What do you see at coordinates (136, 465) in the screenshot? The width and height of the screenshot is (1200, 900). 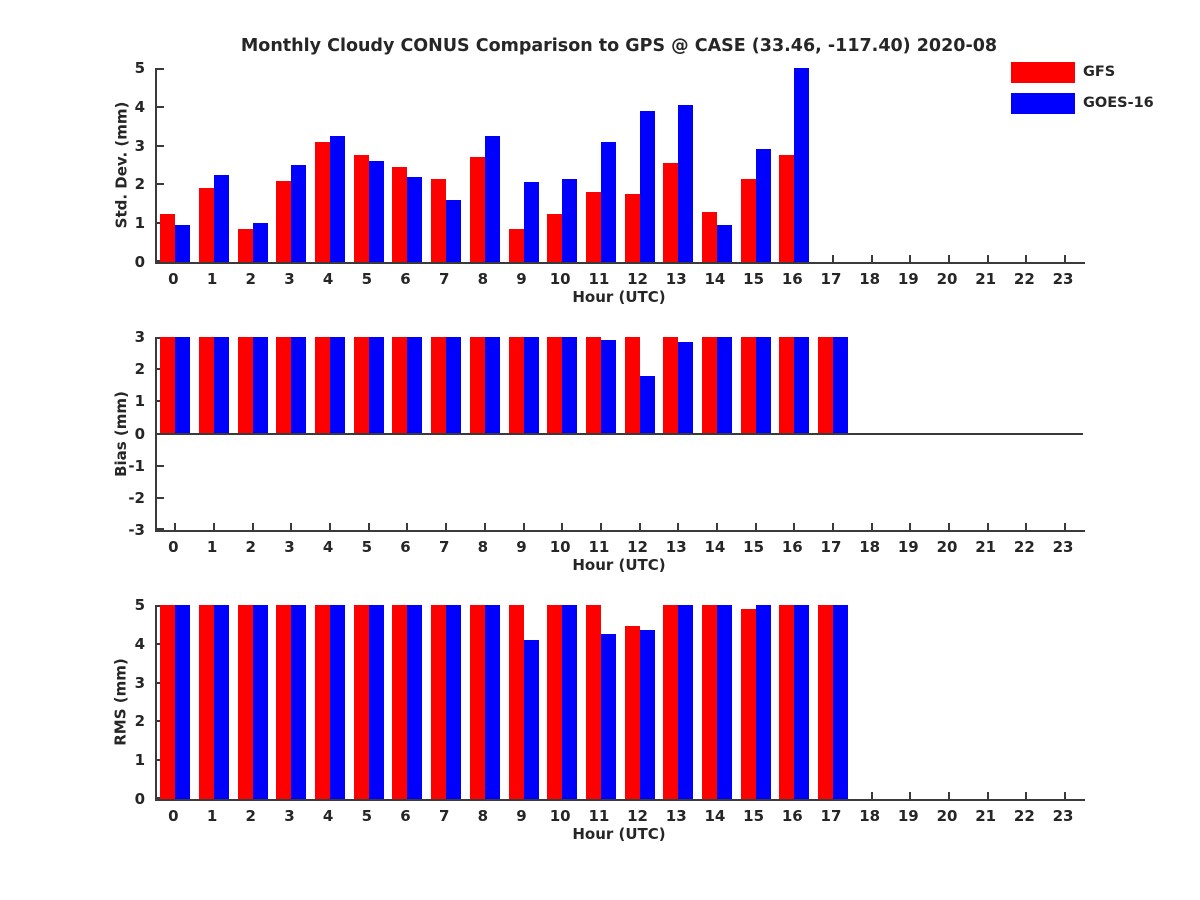 I see `y-tick-label: -1` at bounding box center [136, 465].